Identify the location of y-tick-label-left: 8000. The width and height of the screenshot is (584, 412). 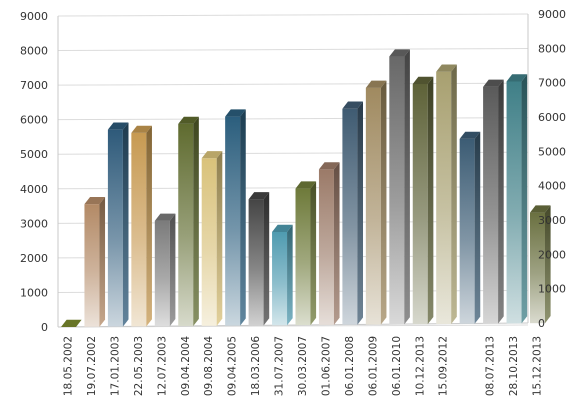
(34, 51).